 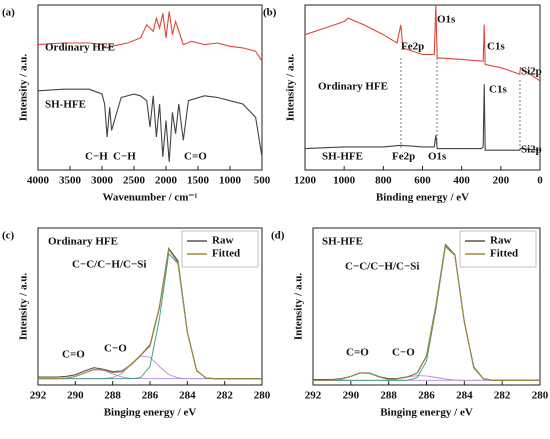 I want to click on x-axis-label: Wavenumber / cm⁻¹, so click(x=149, y=198).